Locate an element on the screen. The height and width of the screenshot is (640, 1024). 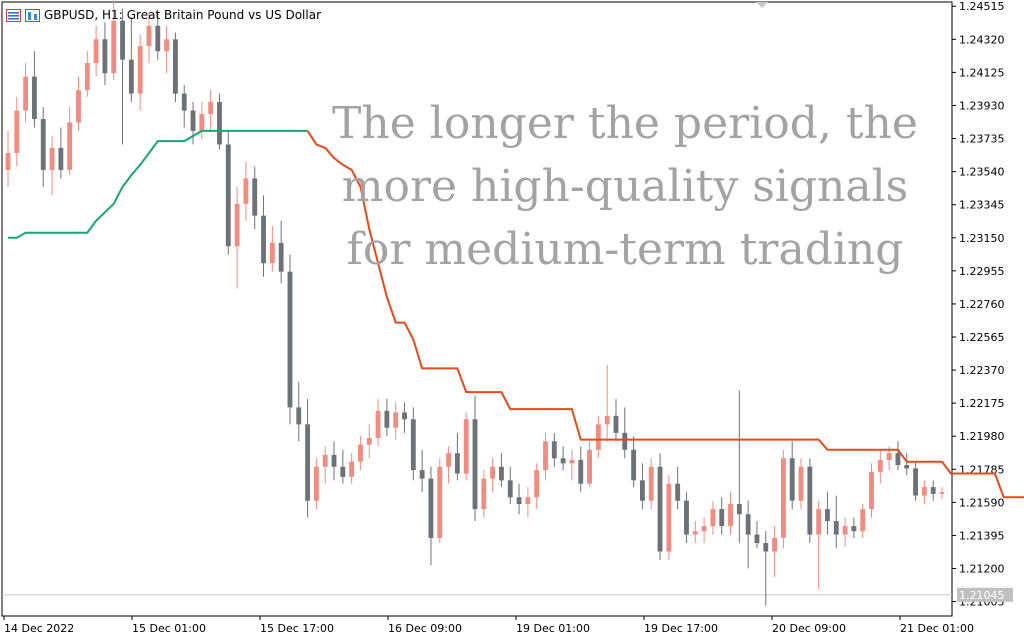
y-tick-label: 1.22565 is located at coordinates (982, 337).